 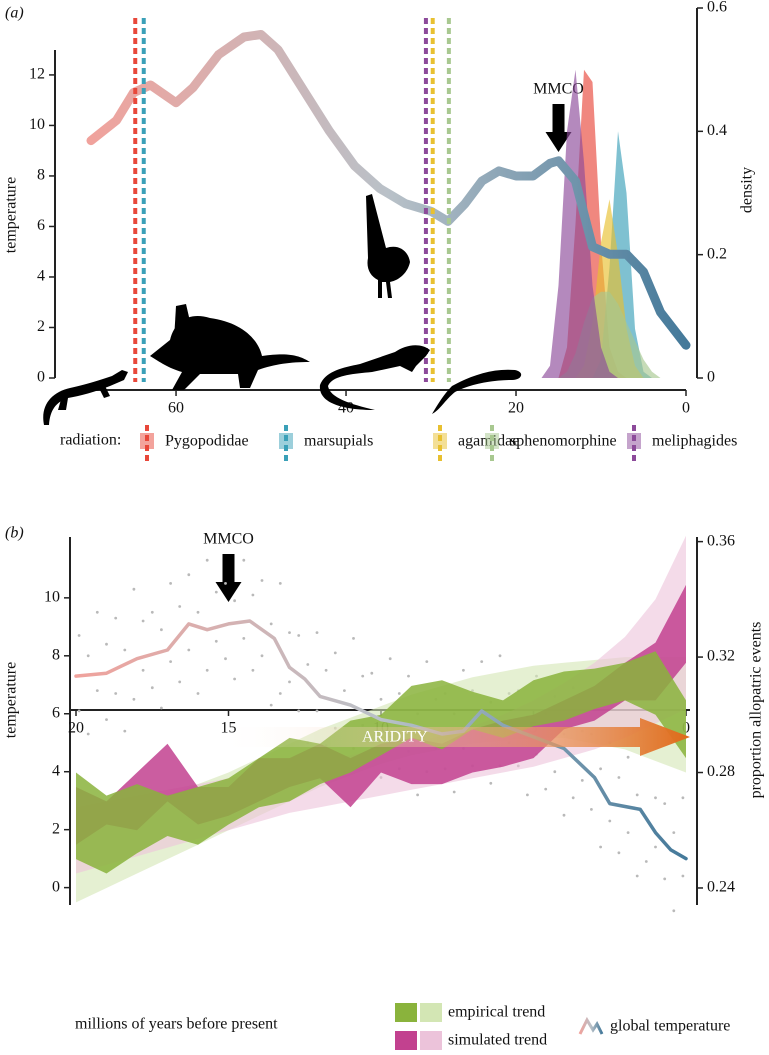 What do you see at coordinates (686, 408) in the screenshot?
I see `x-tick-label: 0` at bounding box center [686, 408].